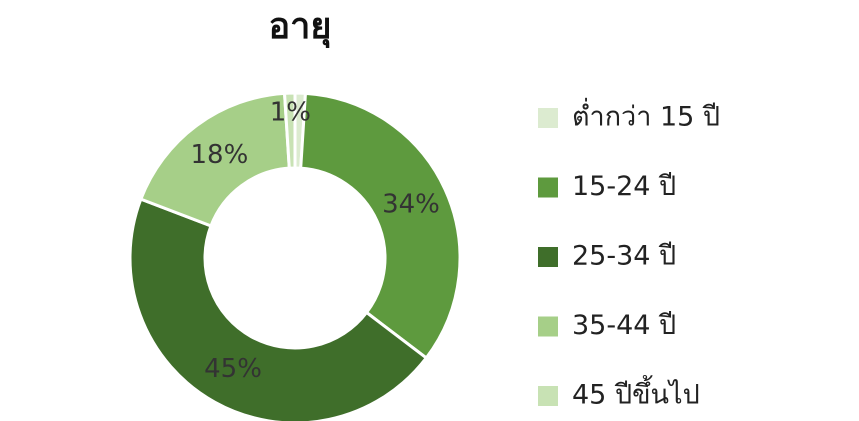  Describe the element at coordinates (300, 27) in the screenshot. I see `chart-title: อายุ` at that location.